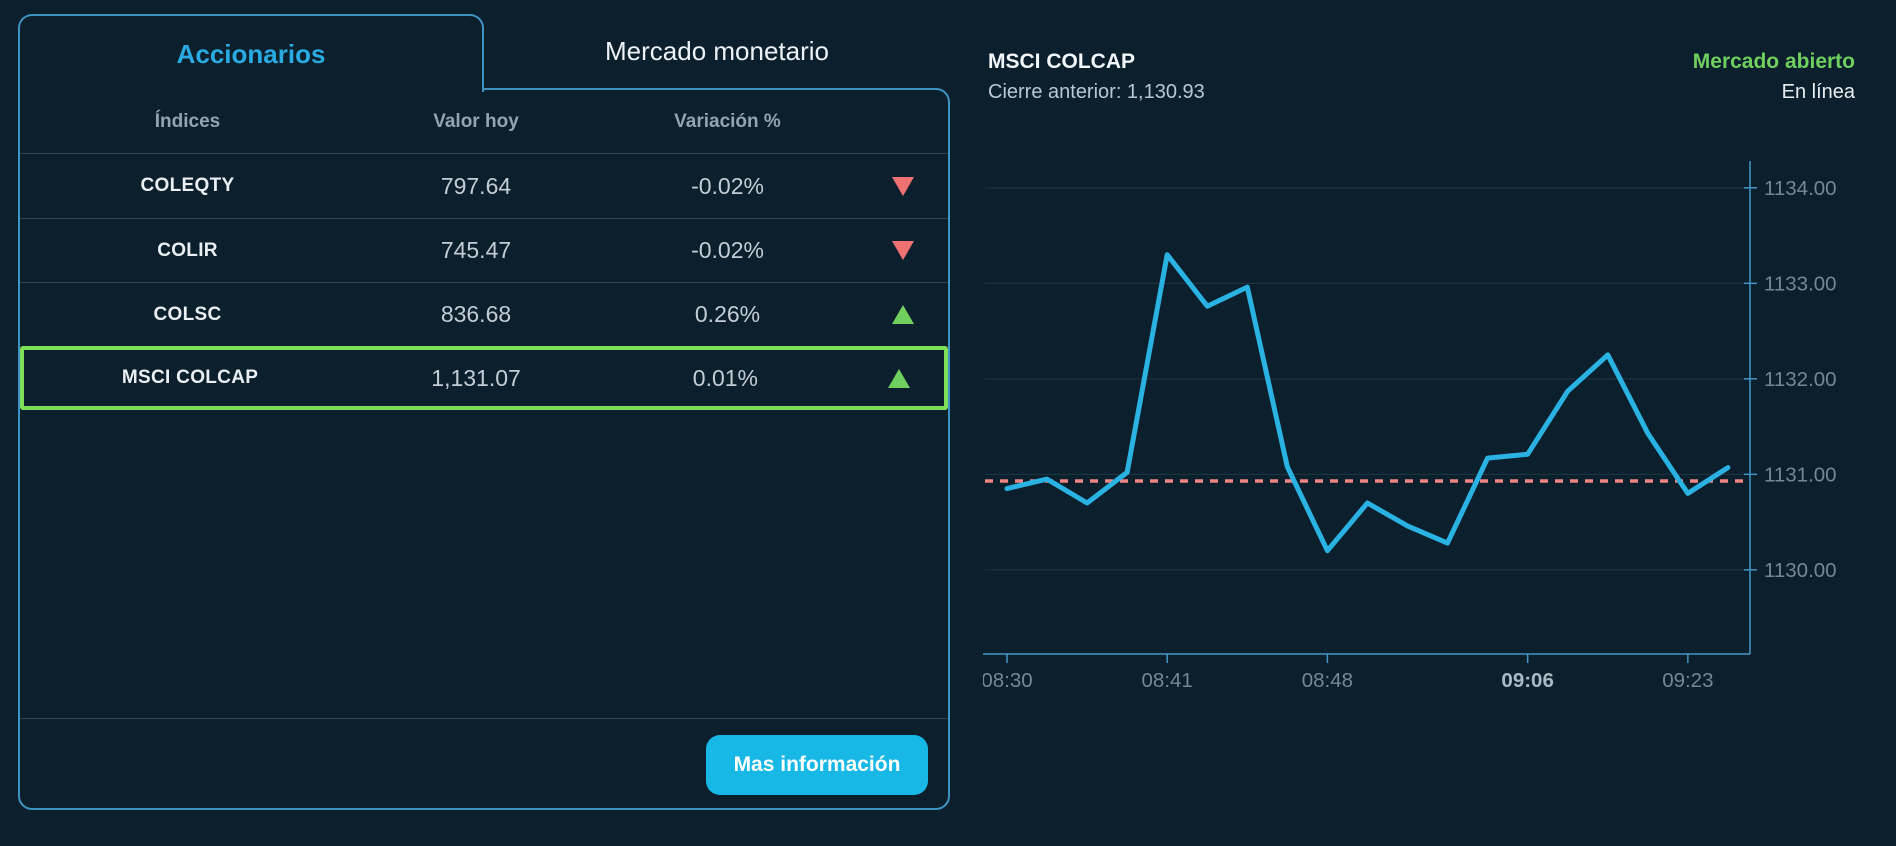 Image resolution: width=1896 pixels, height=846 pixels. Describe the element at coordinates (476, 185) in the screenshot. I see `index-value: 797.64` at that location.